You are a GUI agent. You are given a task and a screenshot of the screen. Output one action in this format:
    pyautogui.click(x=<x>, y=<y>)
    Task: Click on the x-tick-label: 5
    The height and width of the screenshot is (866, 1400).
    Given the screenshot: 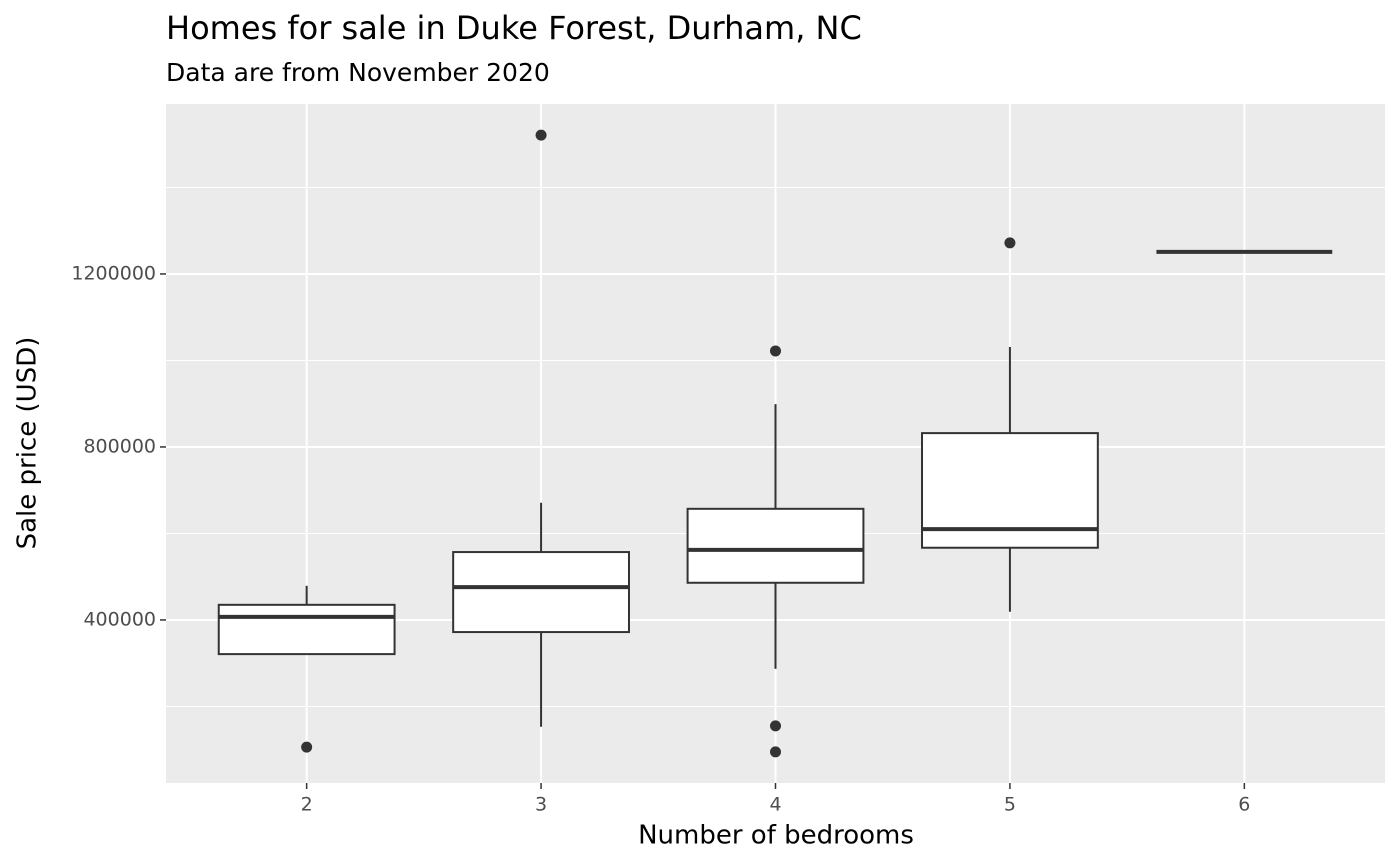 What is the action you would take?
    pyautogui.click(x=1010, y=805)
    